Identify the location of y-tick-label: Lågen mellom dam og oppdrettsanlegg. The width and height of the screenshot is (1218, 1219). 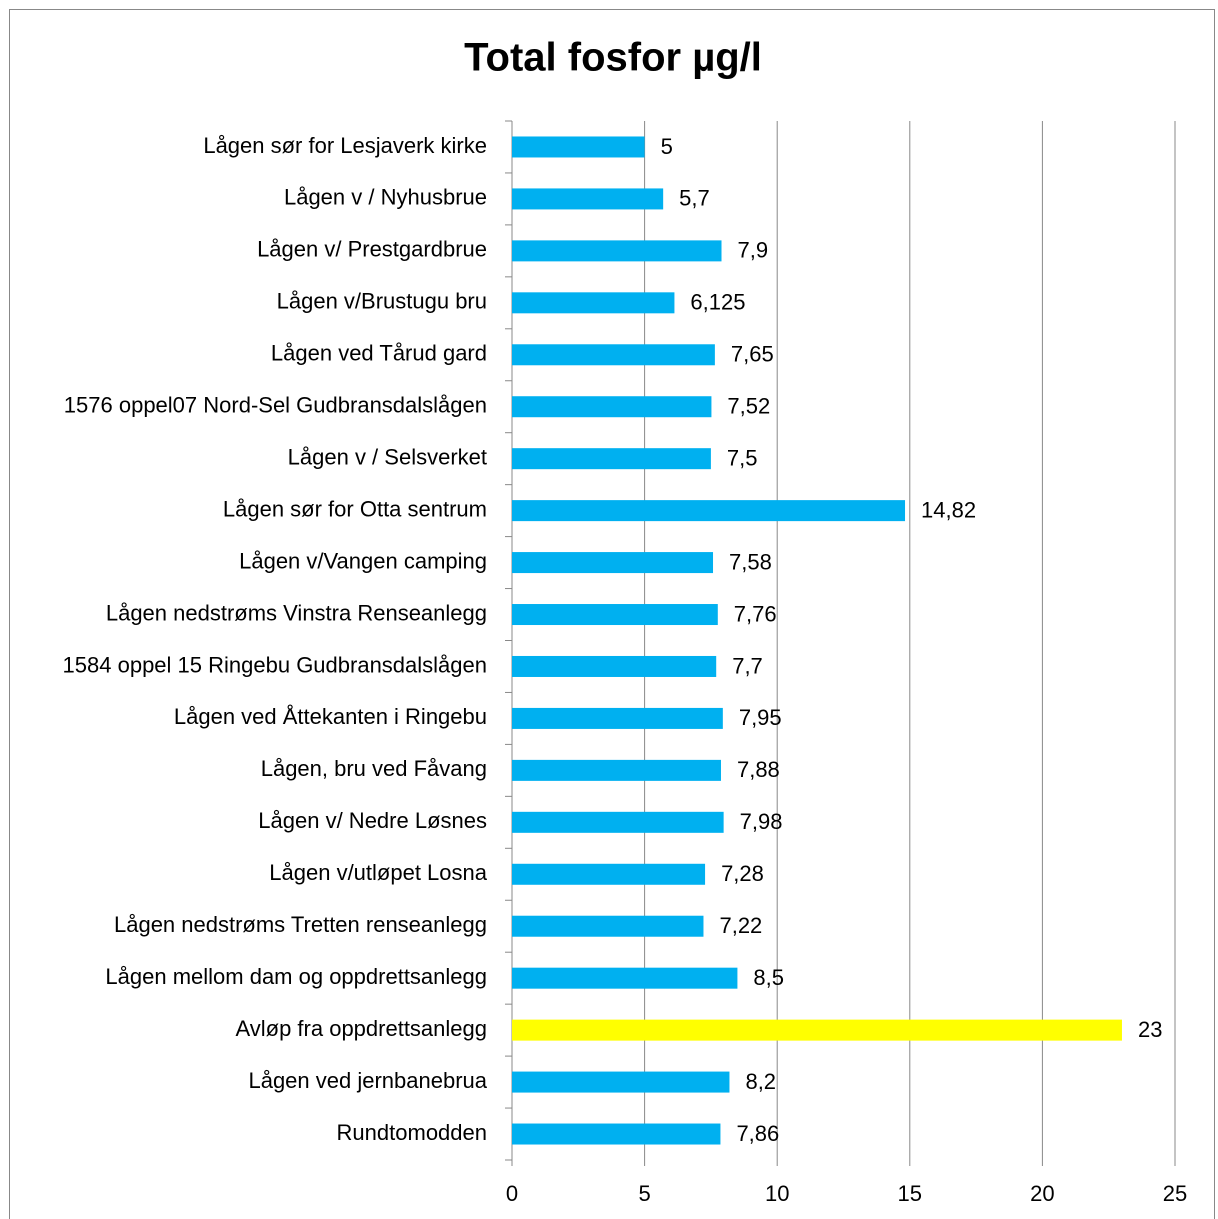
(296, 976).